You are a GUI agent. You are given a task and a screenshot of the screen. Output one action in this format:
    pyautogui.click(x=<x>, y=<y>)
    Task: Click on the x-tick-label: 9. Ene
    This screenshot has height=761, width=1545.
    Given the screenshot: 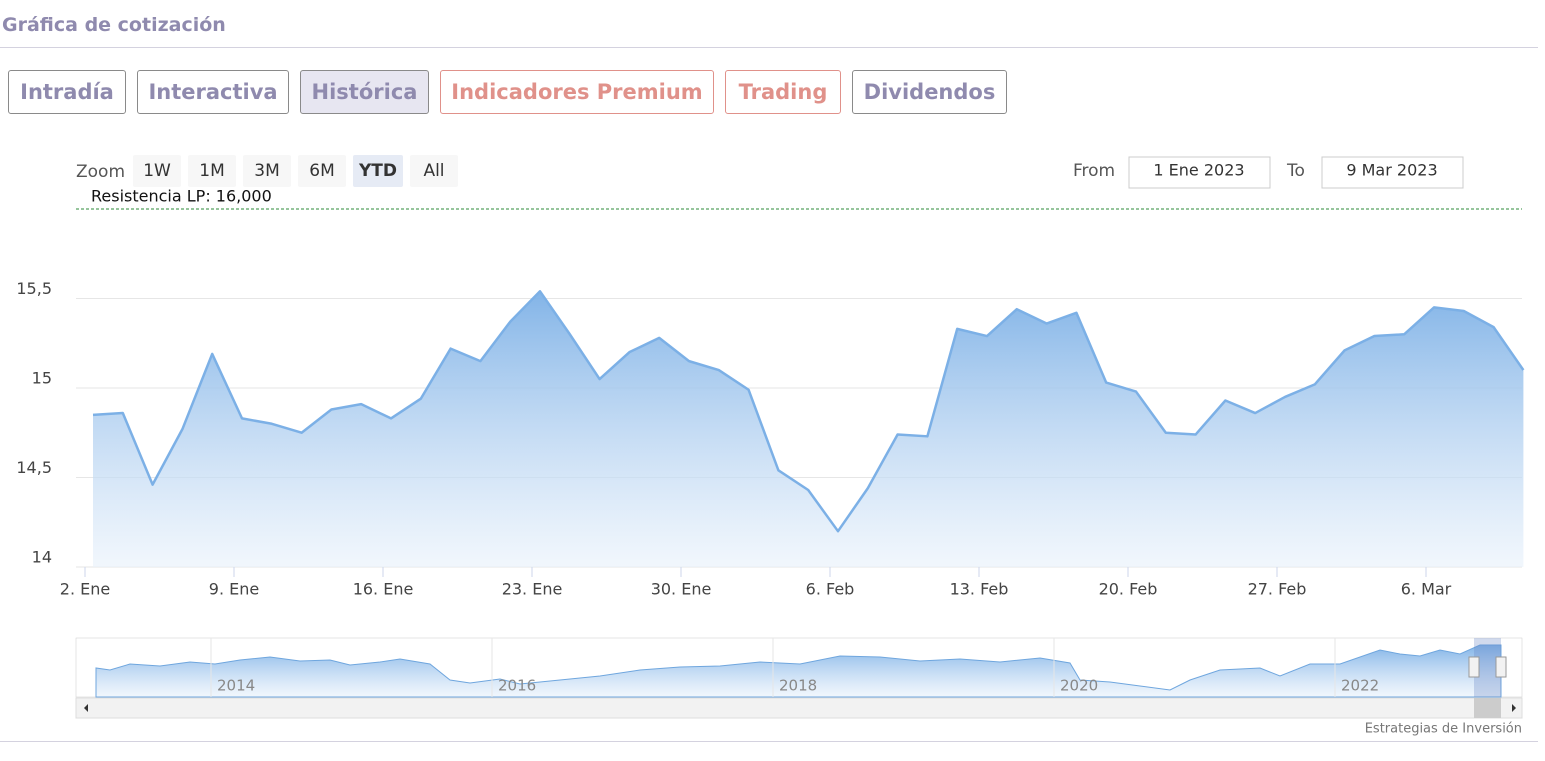 What is the action you would take?
    pyautogui.click(x=234, y=589)
    